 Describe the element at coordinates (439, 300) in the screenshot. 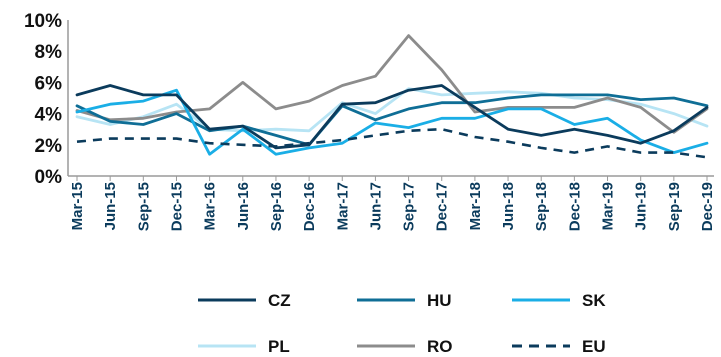

I see `legend-label: HU` at that location.